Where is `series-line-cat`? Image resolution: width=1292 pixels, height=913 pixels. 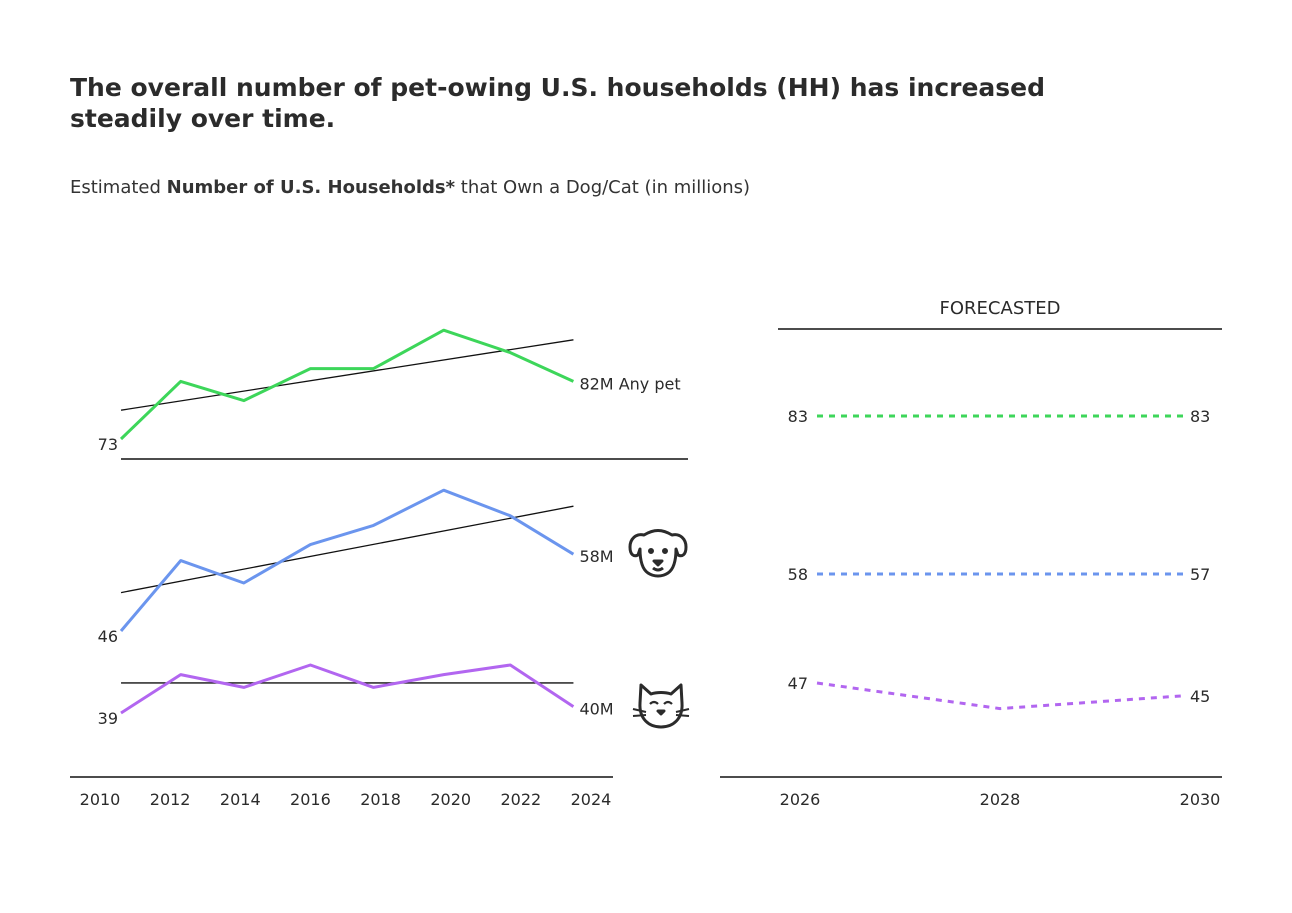
series-line-cat is located at coordinates (347, 689).